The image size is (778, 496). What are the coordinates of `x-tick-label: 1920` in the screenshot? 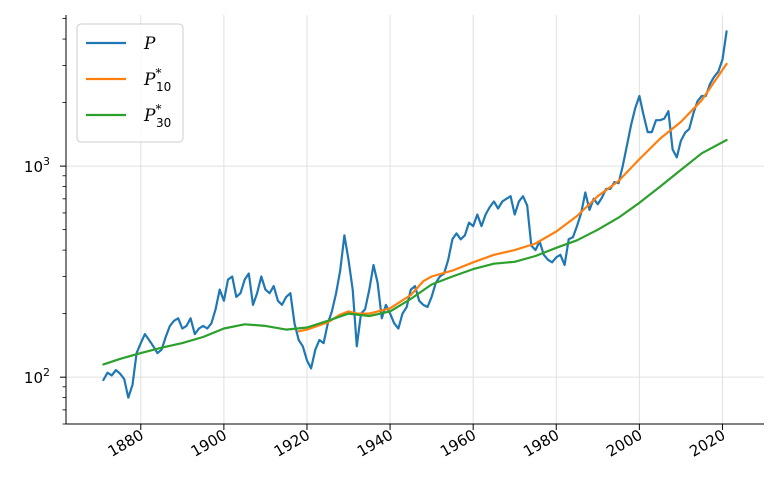 It's located at (292, 443).